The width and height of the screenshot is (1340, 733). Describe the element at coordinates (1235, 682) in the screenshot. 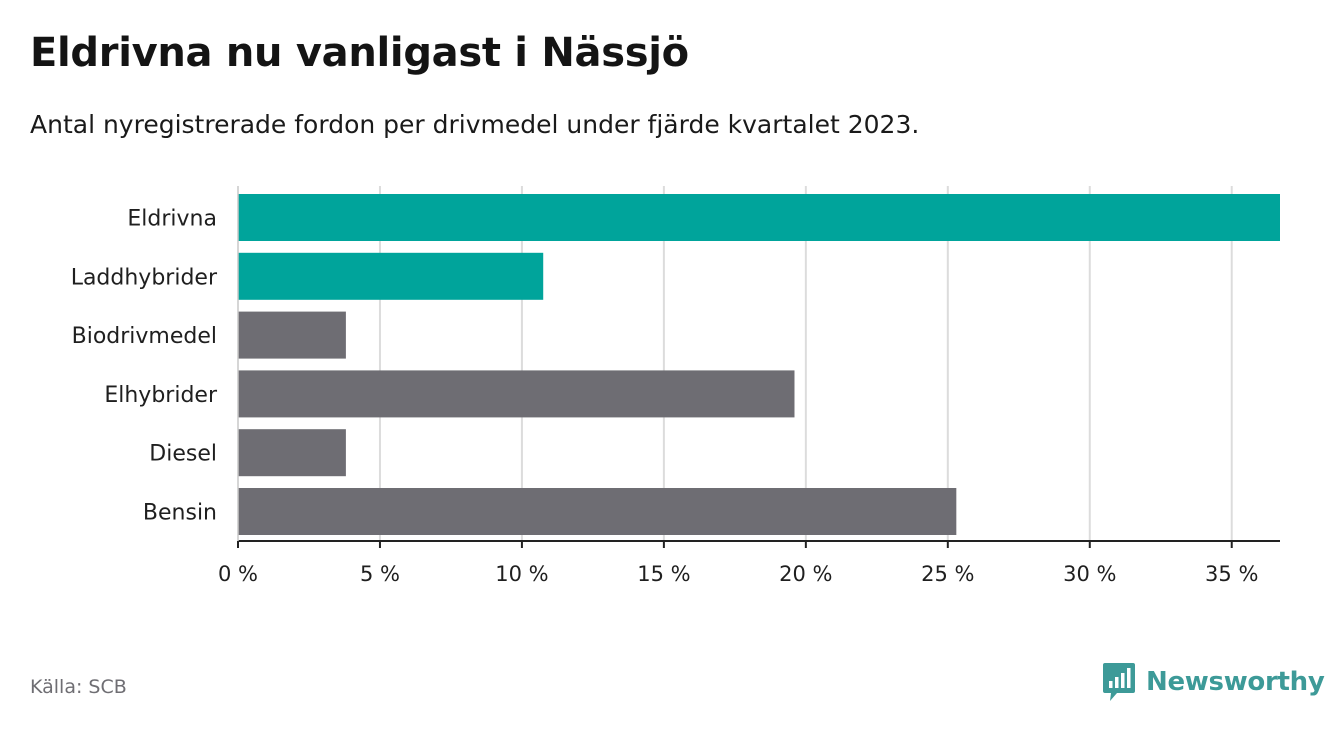

I see `brand-name: Newsworthy` at that location.